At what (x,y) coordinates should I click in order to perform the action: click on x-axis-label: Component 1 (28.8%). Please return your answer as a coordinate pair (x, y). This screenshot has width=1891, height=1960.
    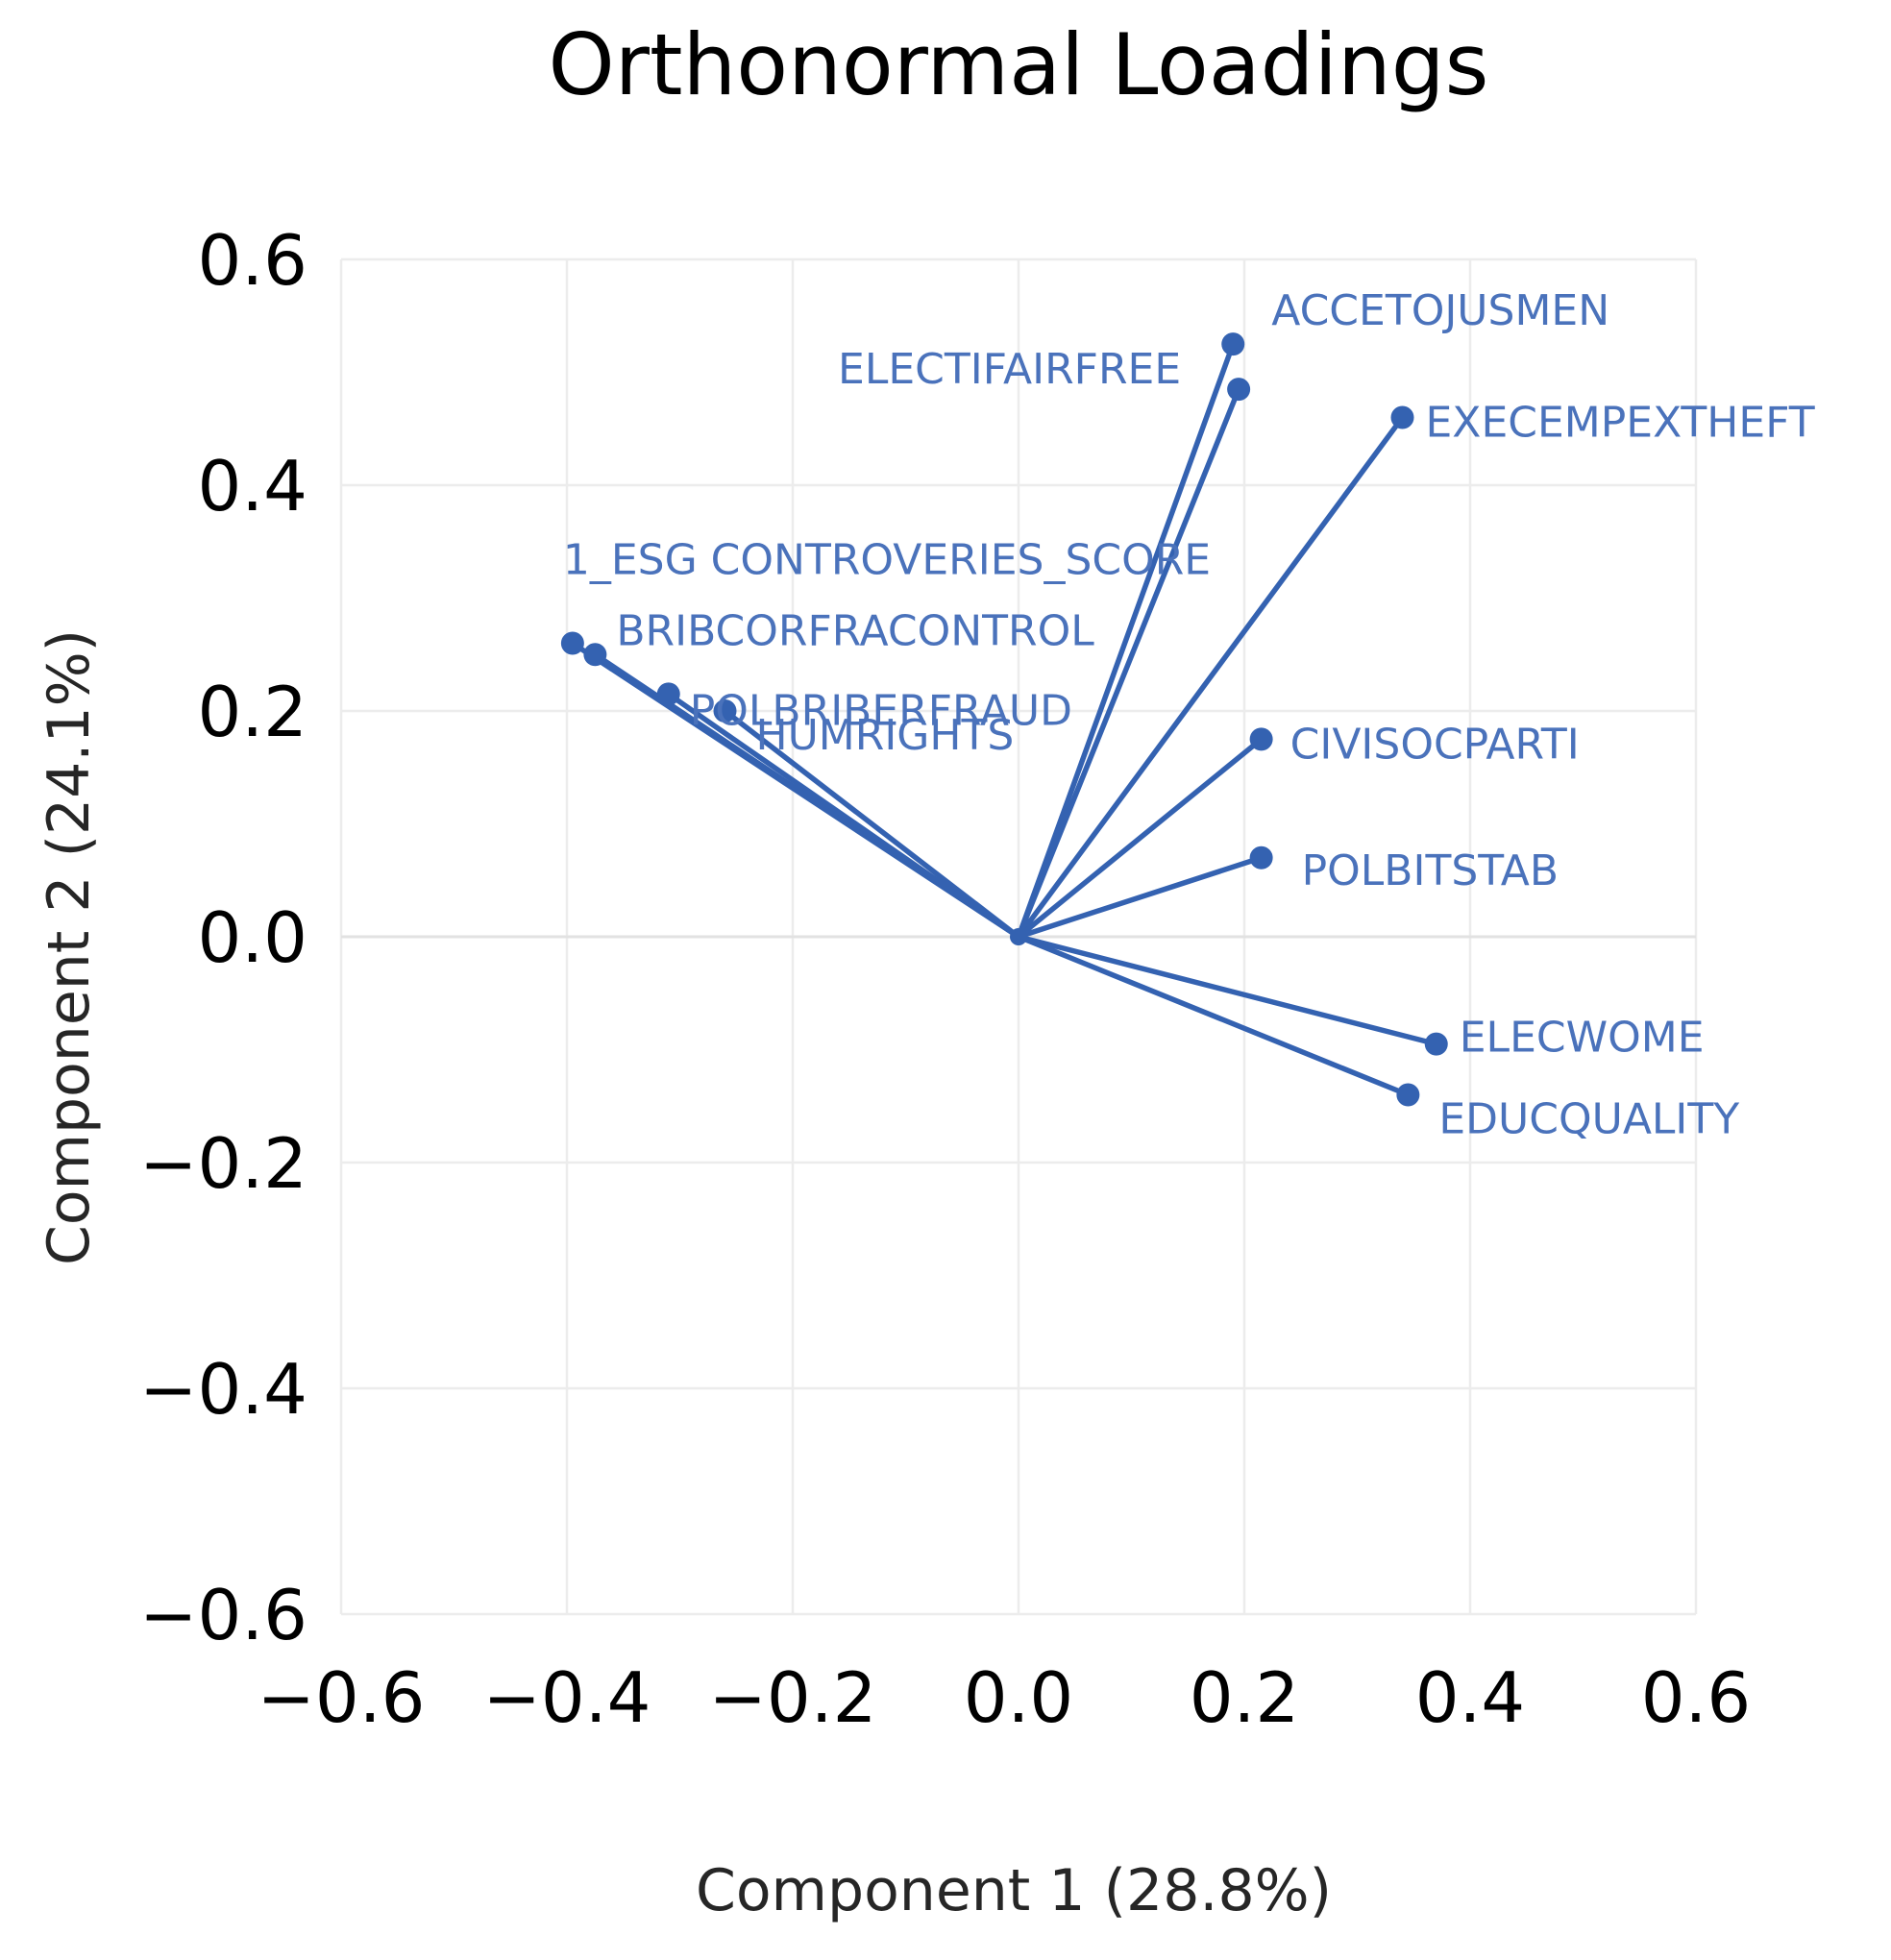
    Looking at the image, I should click on (1014, 1891).